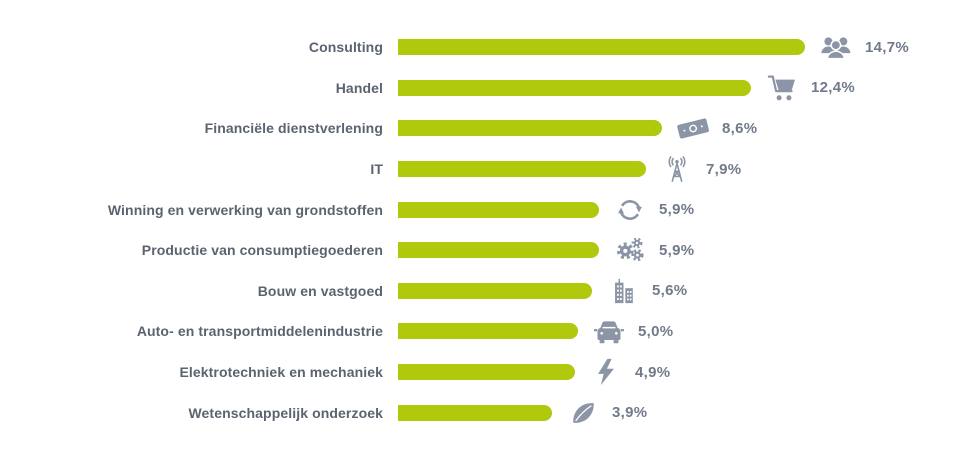 The image size is (964, 462). What do you see at coordinates (262, 250) in the screenshot?
I see `category-label: Productie van consumptiegoederen` at bounding box center [262, 250].